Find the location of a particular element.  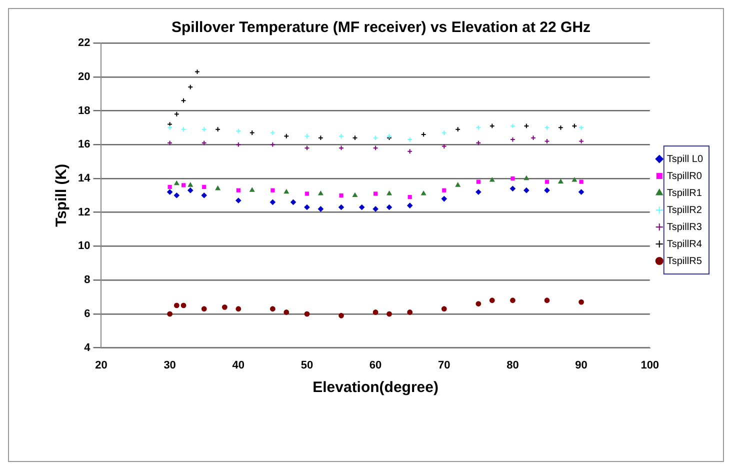

legend-label: TspillR3 is located at coordinates (684, 227).